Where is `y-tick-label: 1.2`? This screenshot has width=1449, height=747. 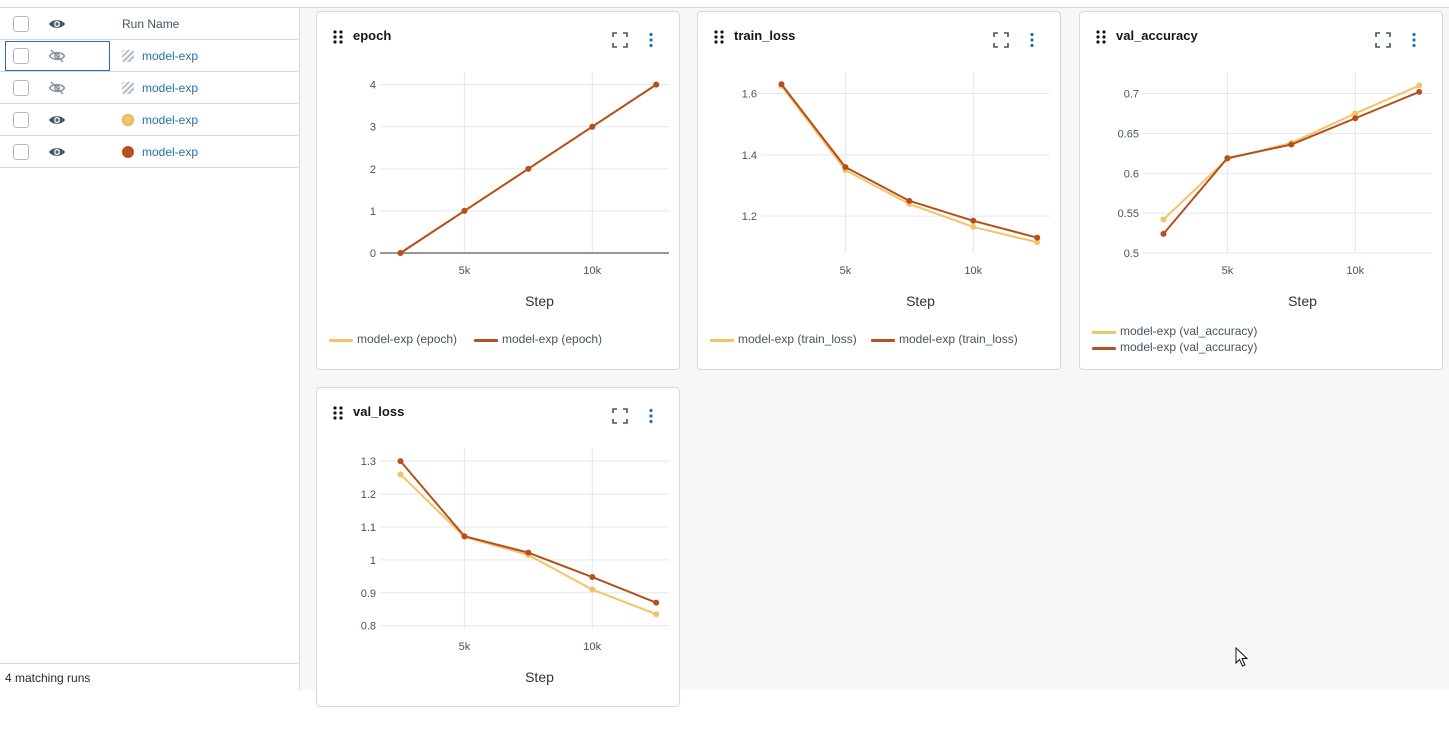
y-tick-label: 1.2 is located at coordinates (368, 495).